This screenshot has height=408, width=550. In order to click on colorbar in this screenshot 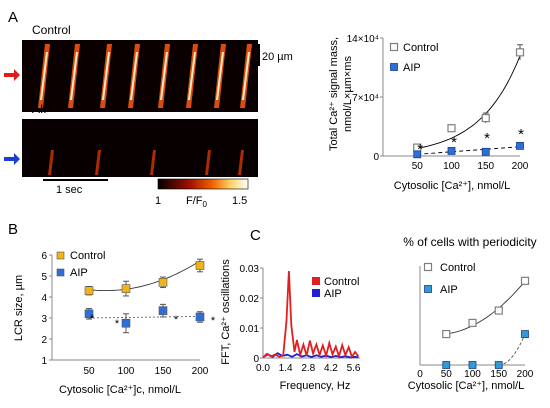, I will do `click(203, 184)`.